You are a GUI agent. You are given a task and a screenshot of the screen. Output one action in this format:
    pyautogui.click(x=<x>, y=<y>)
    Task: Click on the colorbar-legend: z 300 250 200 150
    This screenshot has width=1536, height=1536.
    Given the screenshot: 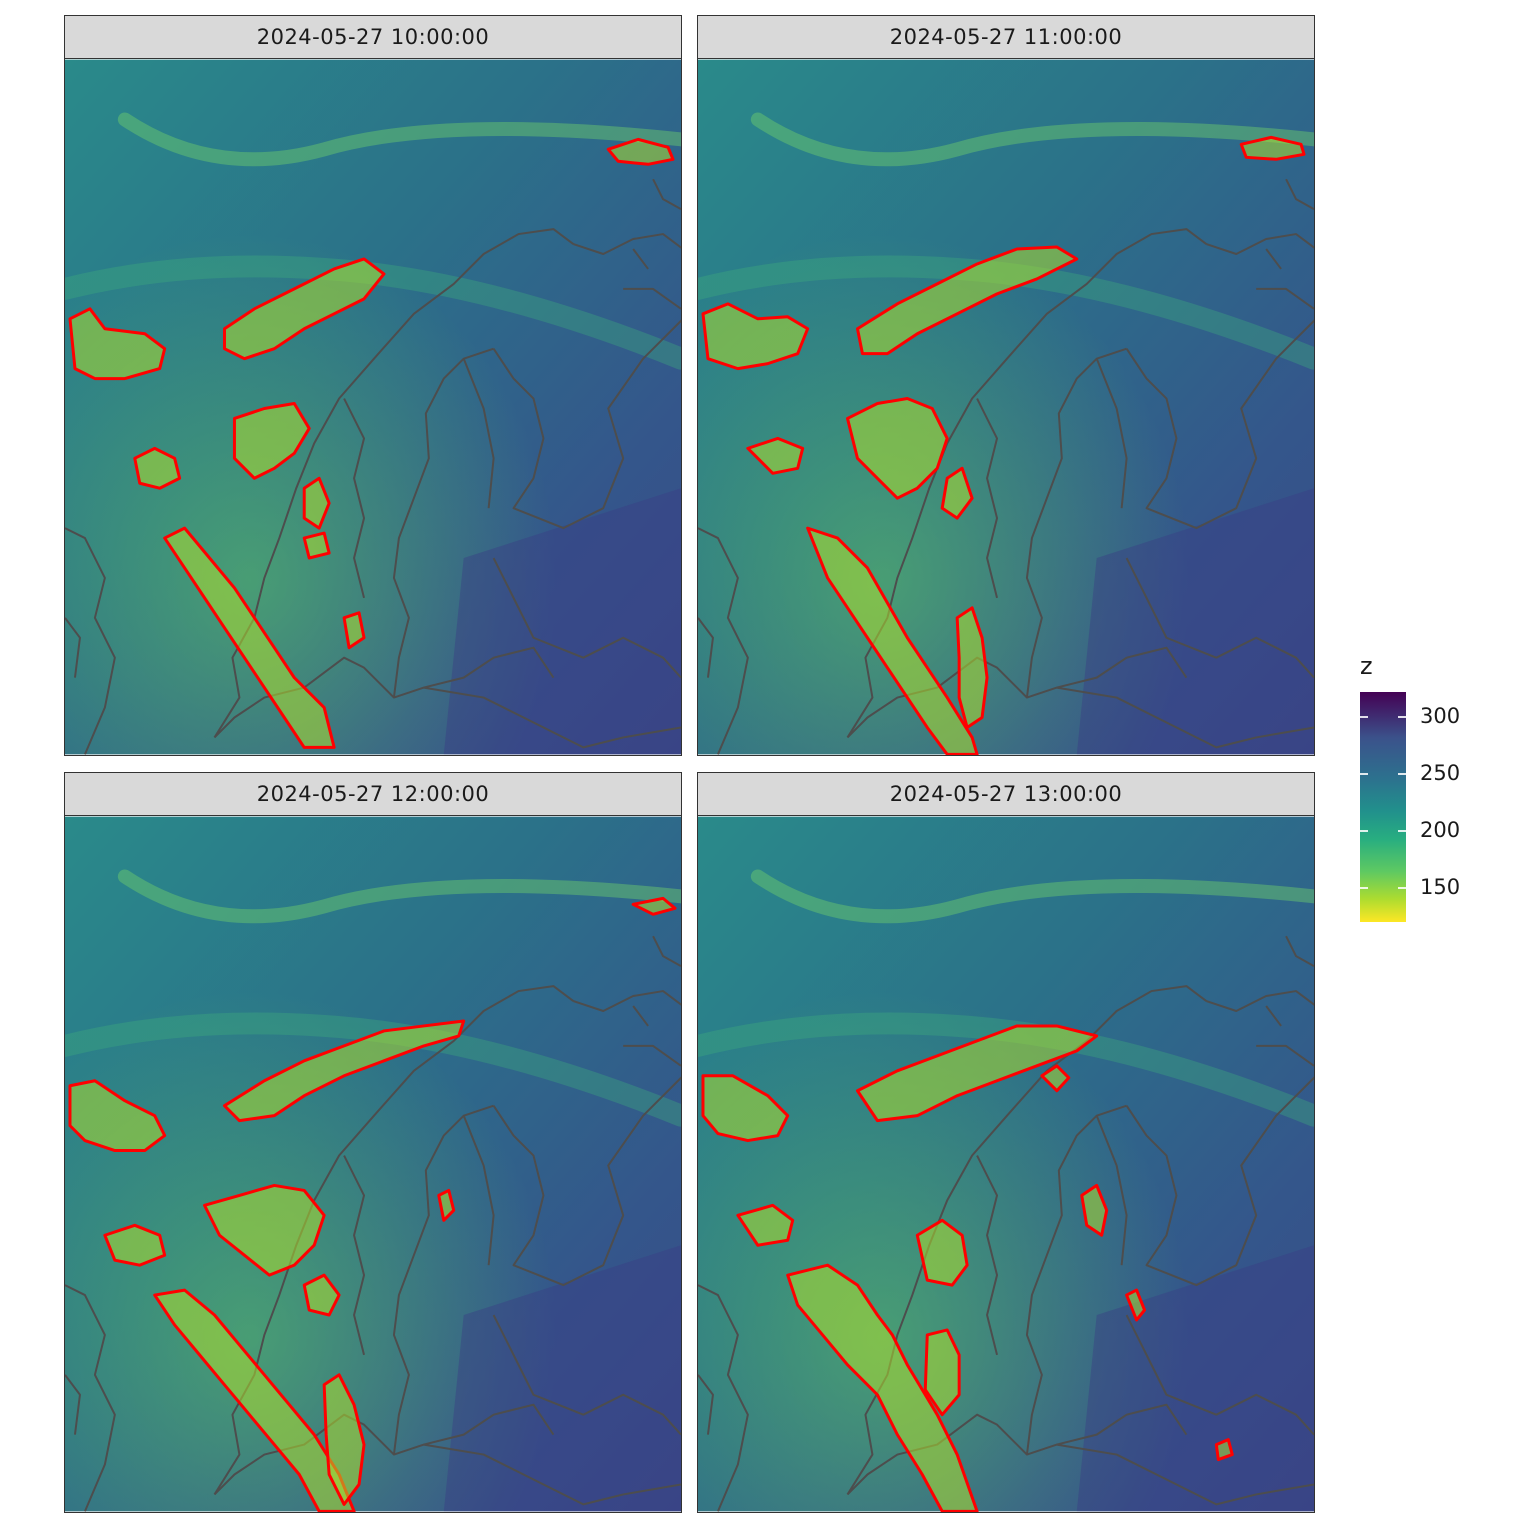 What is the action you would take?
    pyautogui.click(x=1420, y=800)
    